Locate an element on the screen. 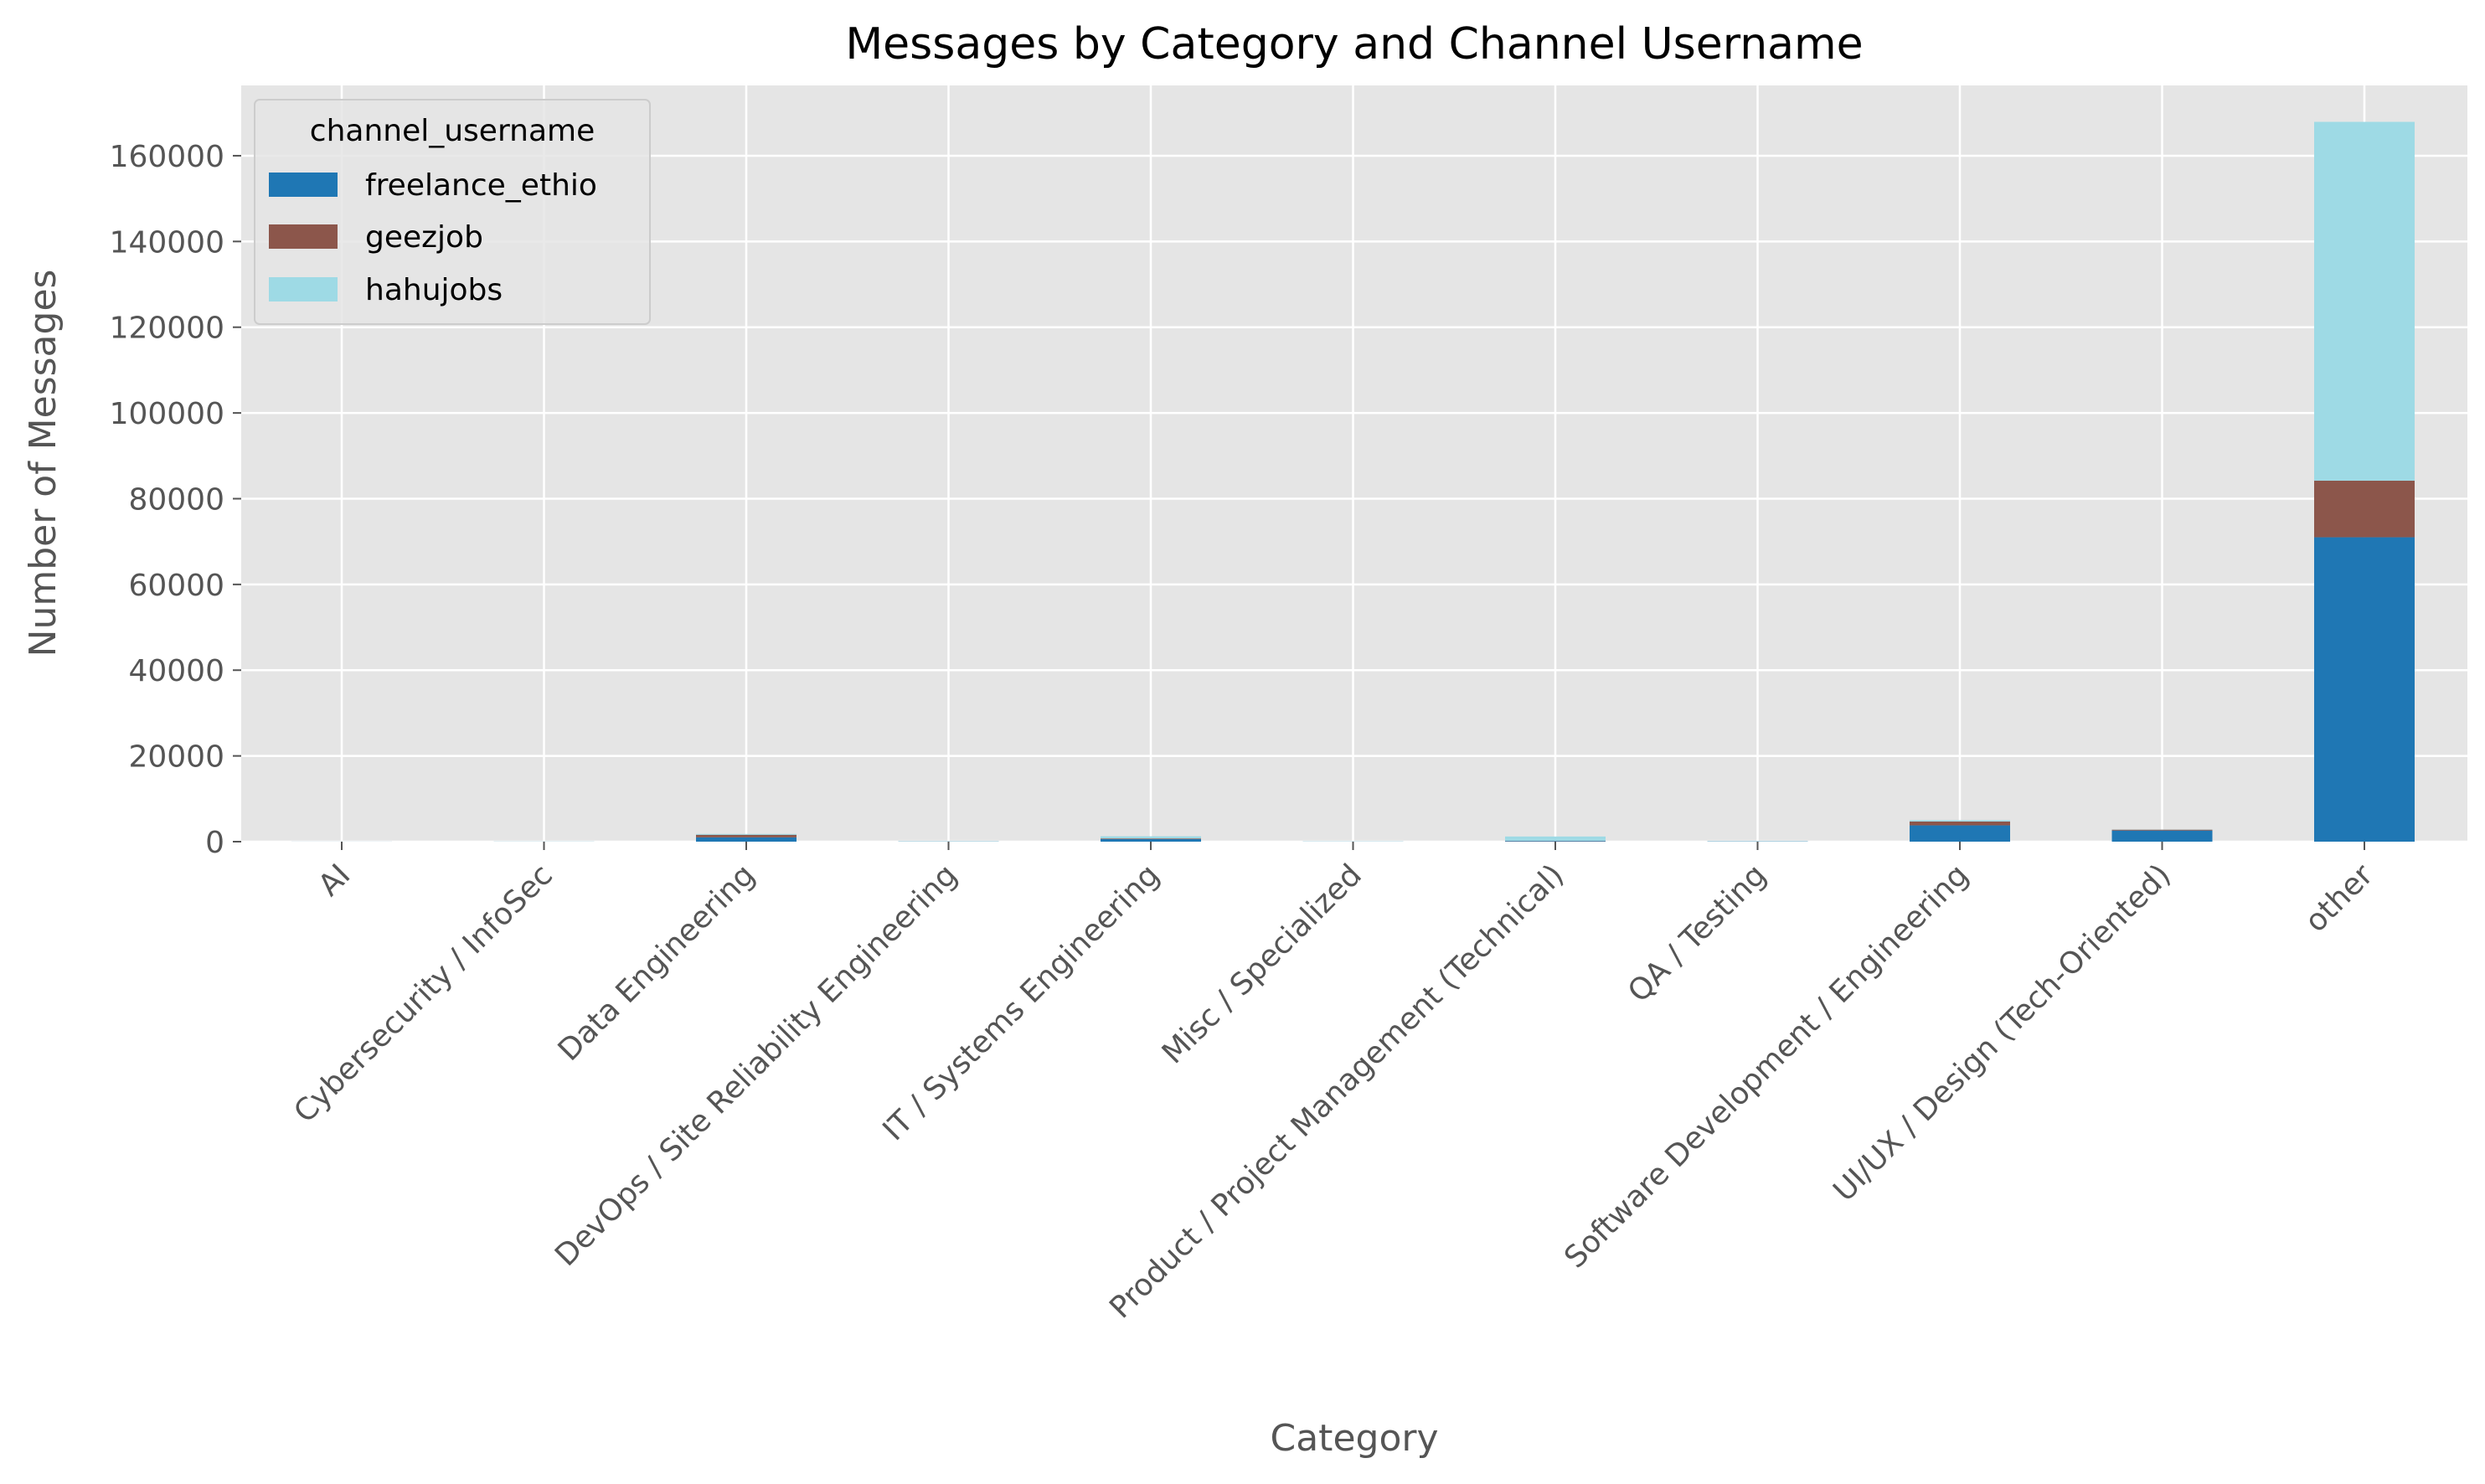  bar-geezjob-data-engineering is located at coordinates (746, 836).